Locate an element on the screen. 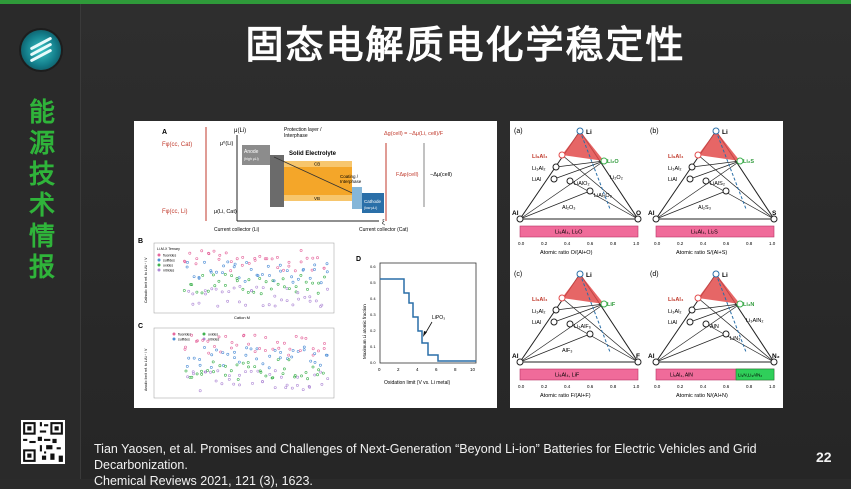 The width and height of the screenshot is (851, 489). ternary-xlabel: Atomic ratio N/(Al+N) is located at coordinates (702, 396).